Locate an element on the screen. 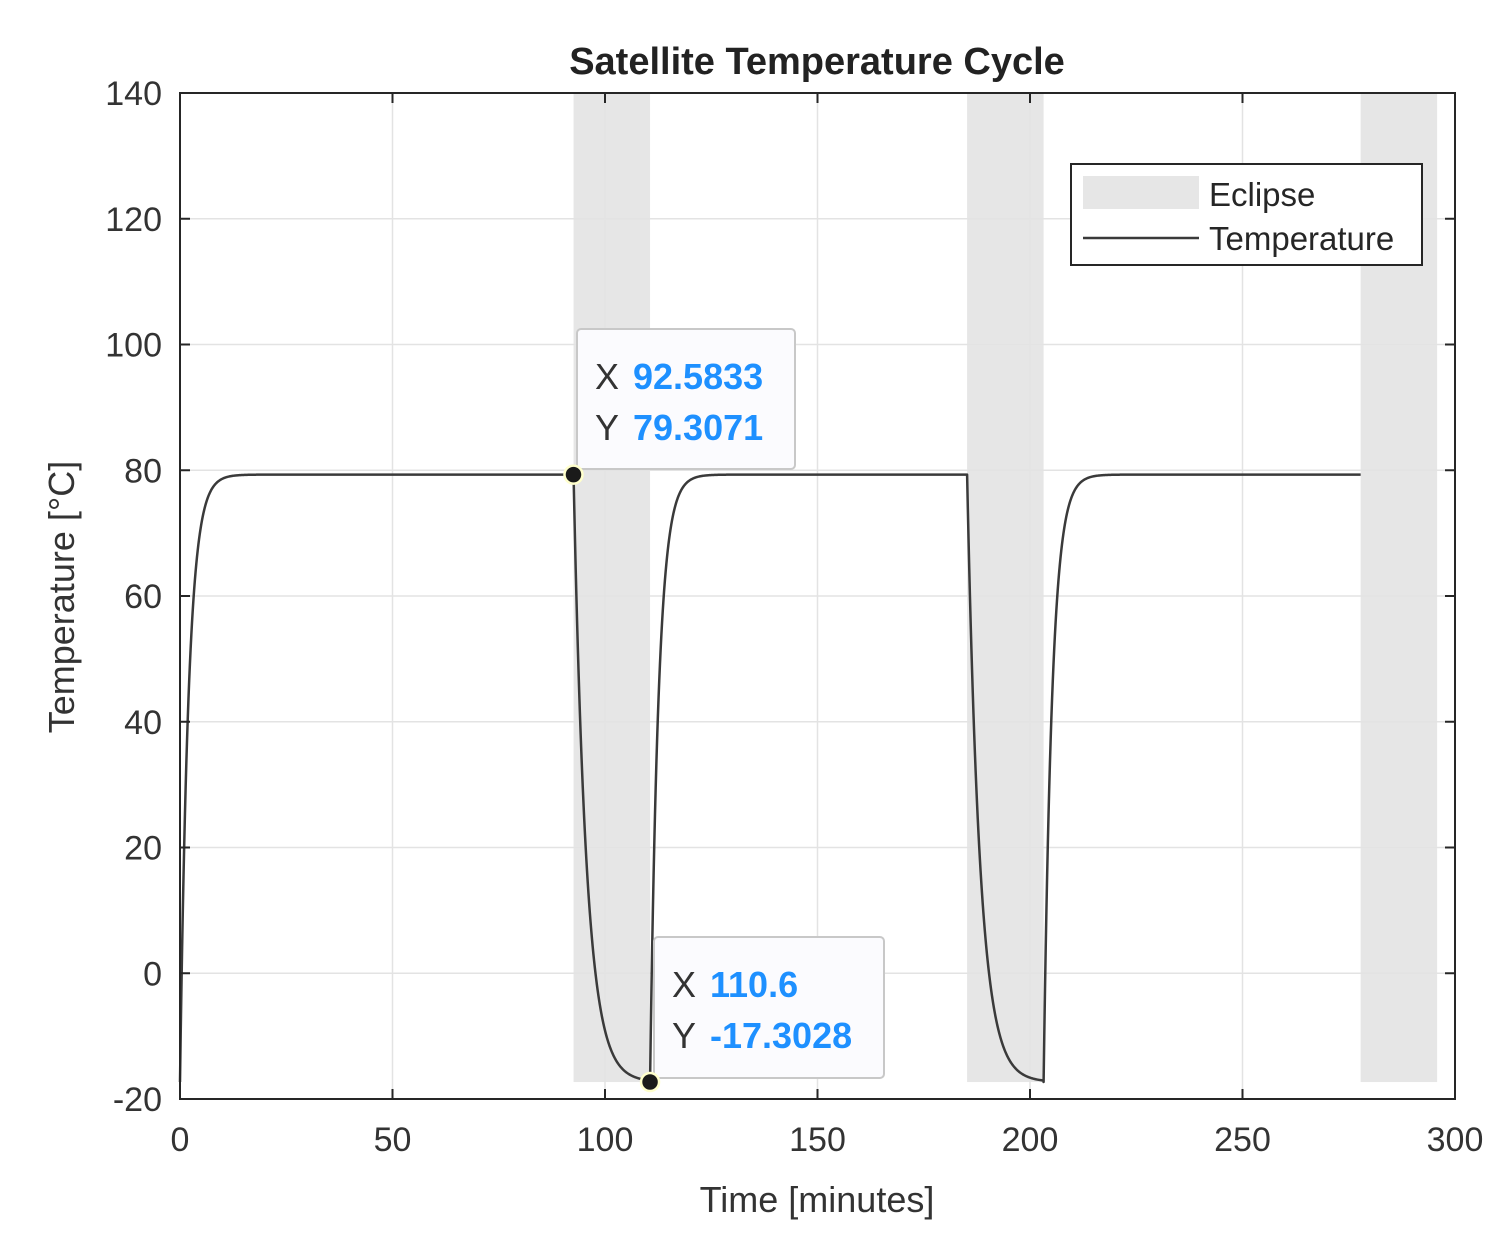 The width and height of the screenshot is (1500, 1235). x-tick-label: 250 is located at coordinates (1242, 1140).